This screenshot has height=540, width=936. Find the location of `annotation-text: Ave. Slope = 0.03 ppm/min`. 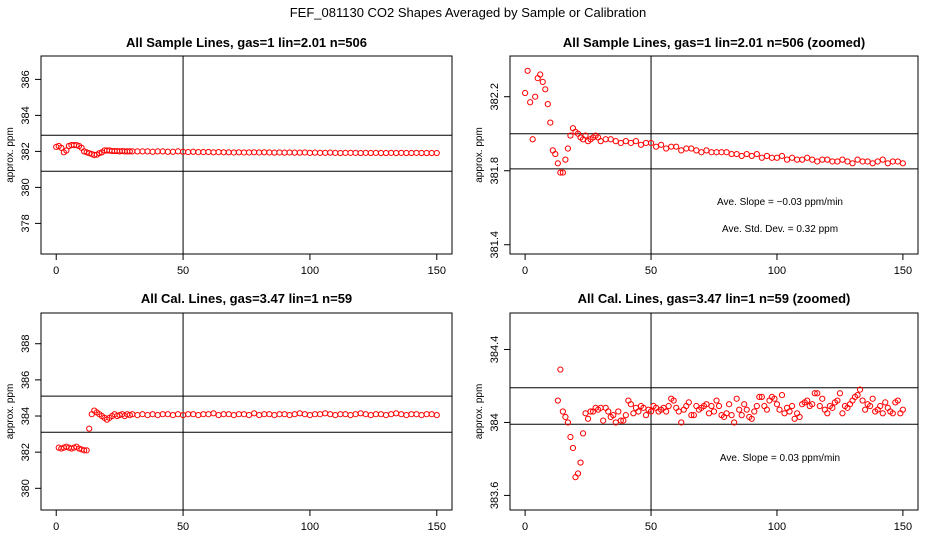

annotation-text: Ave. Slope = 0.03 ppm/min is located at coordinates (780, 458).